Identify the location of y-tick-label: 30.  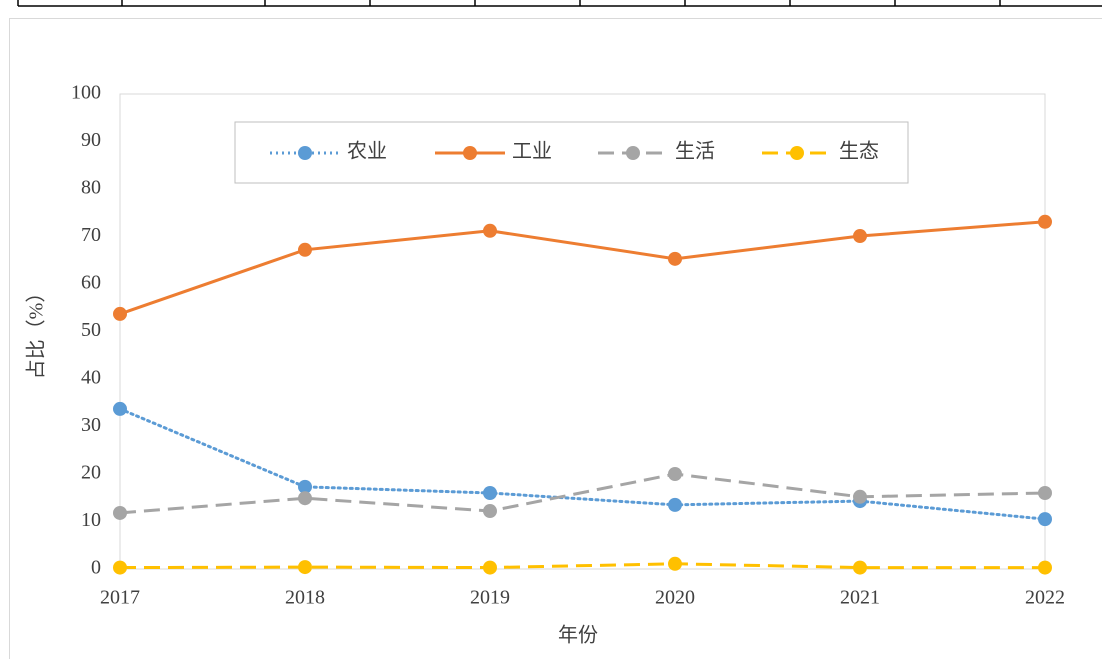
(91, 425).